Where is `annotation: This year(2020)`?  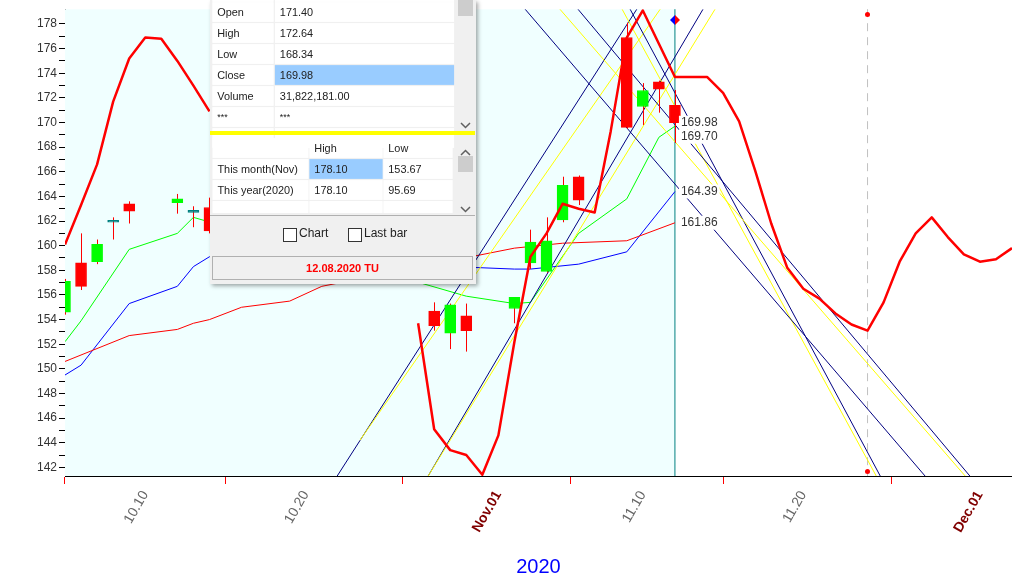 annotation: This year(2020) is located at coordinates (260, 190).